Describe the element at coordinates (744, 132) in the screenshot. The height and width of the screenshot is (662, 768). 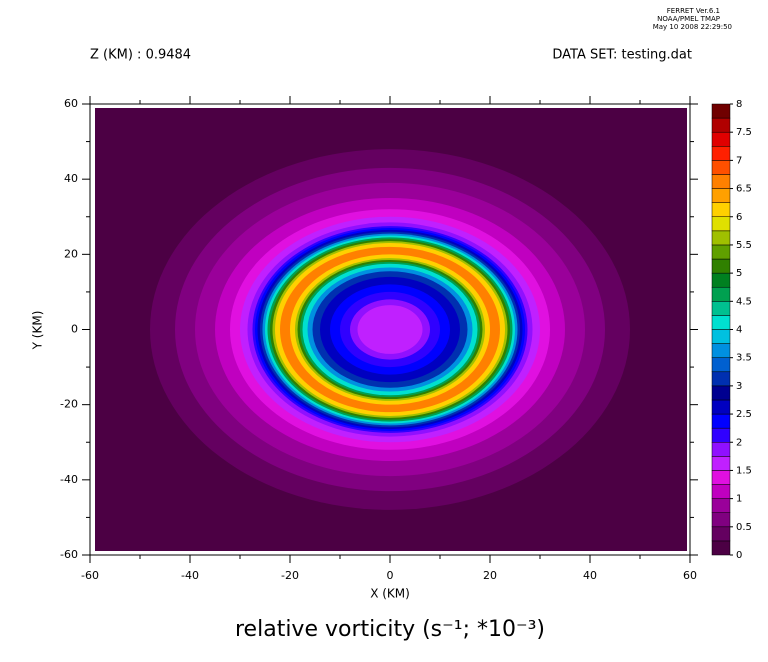
I see `colorbar-label: 7.5` at that location.